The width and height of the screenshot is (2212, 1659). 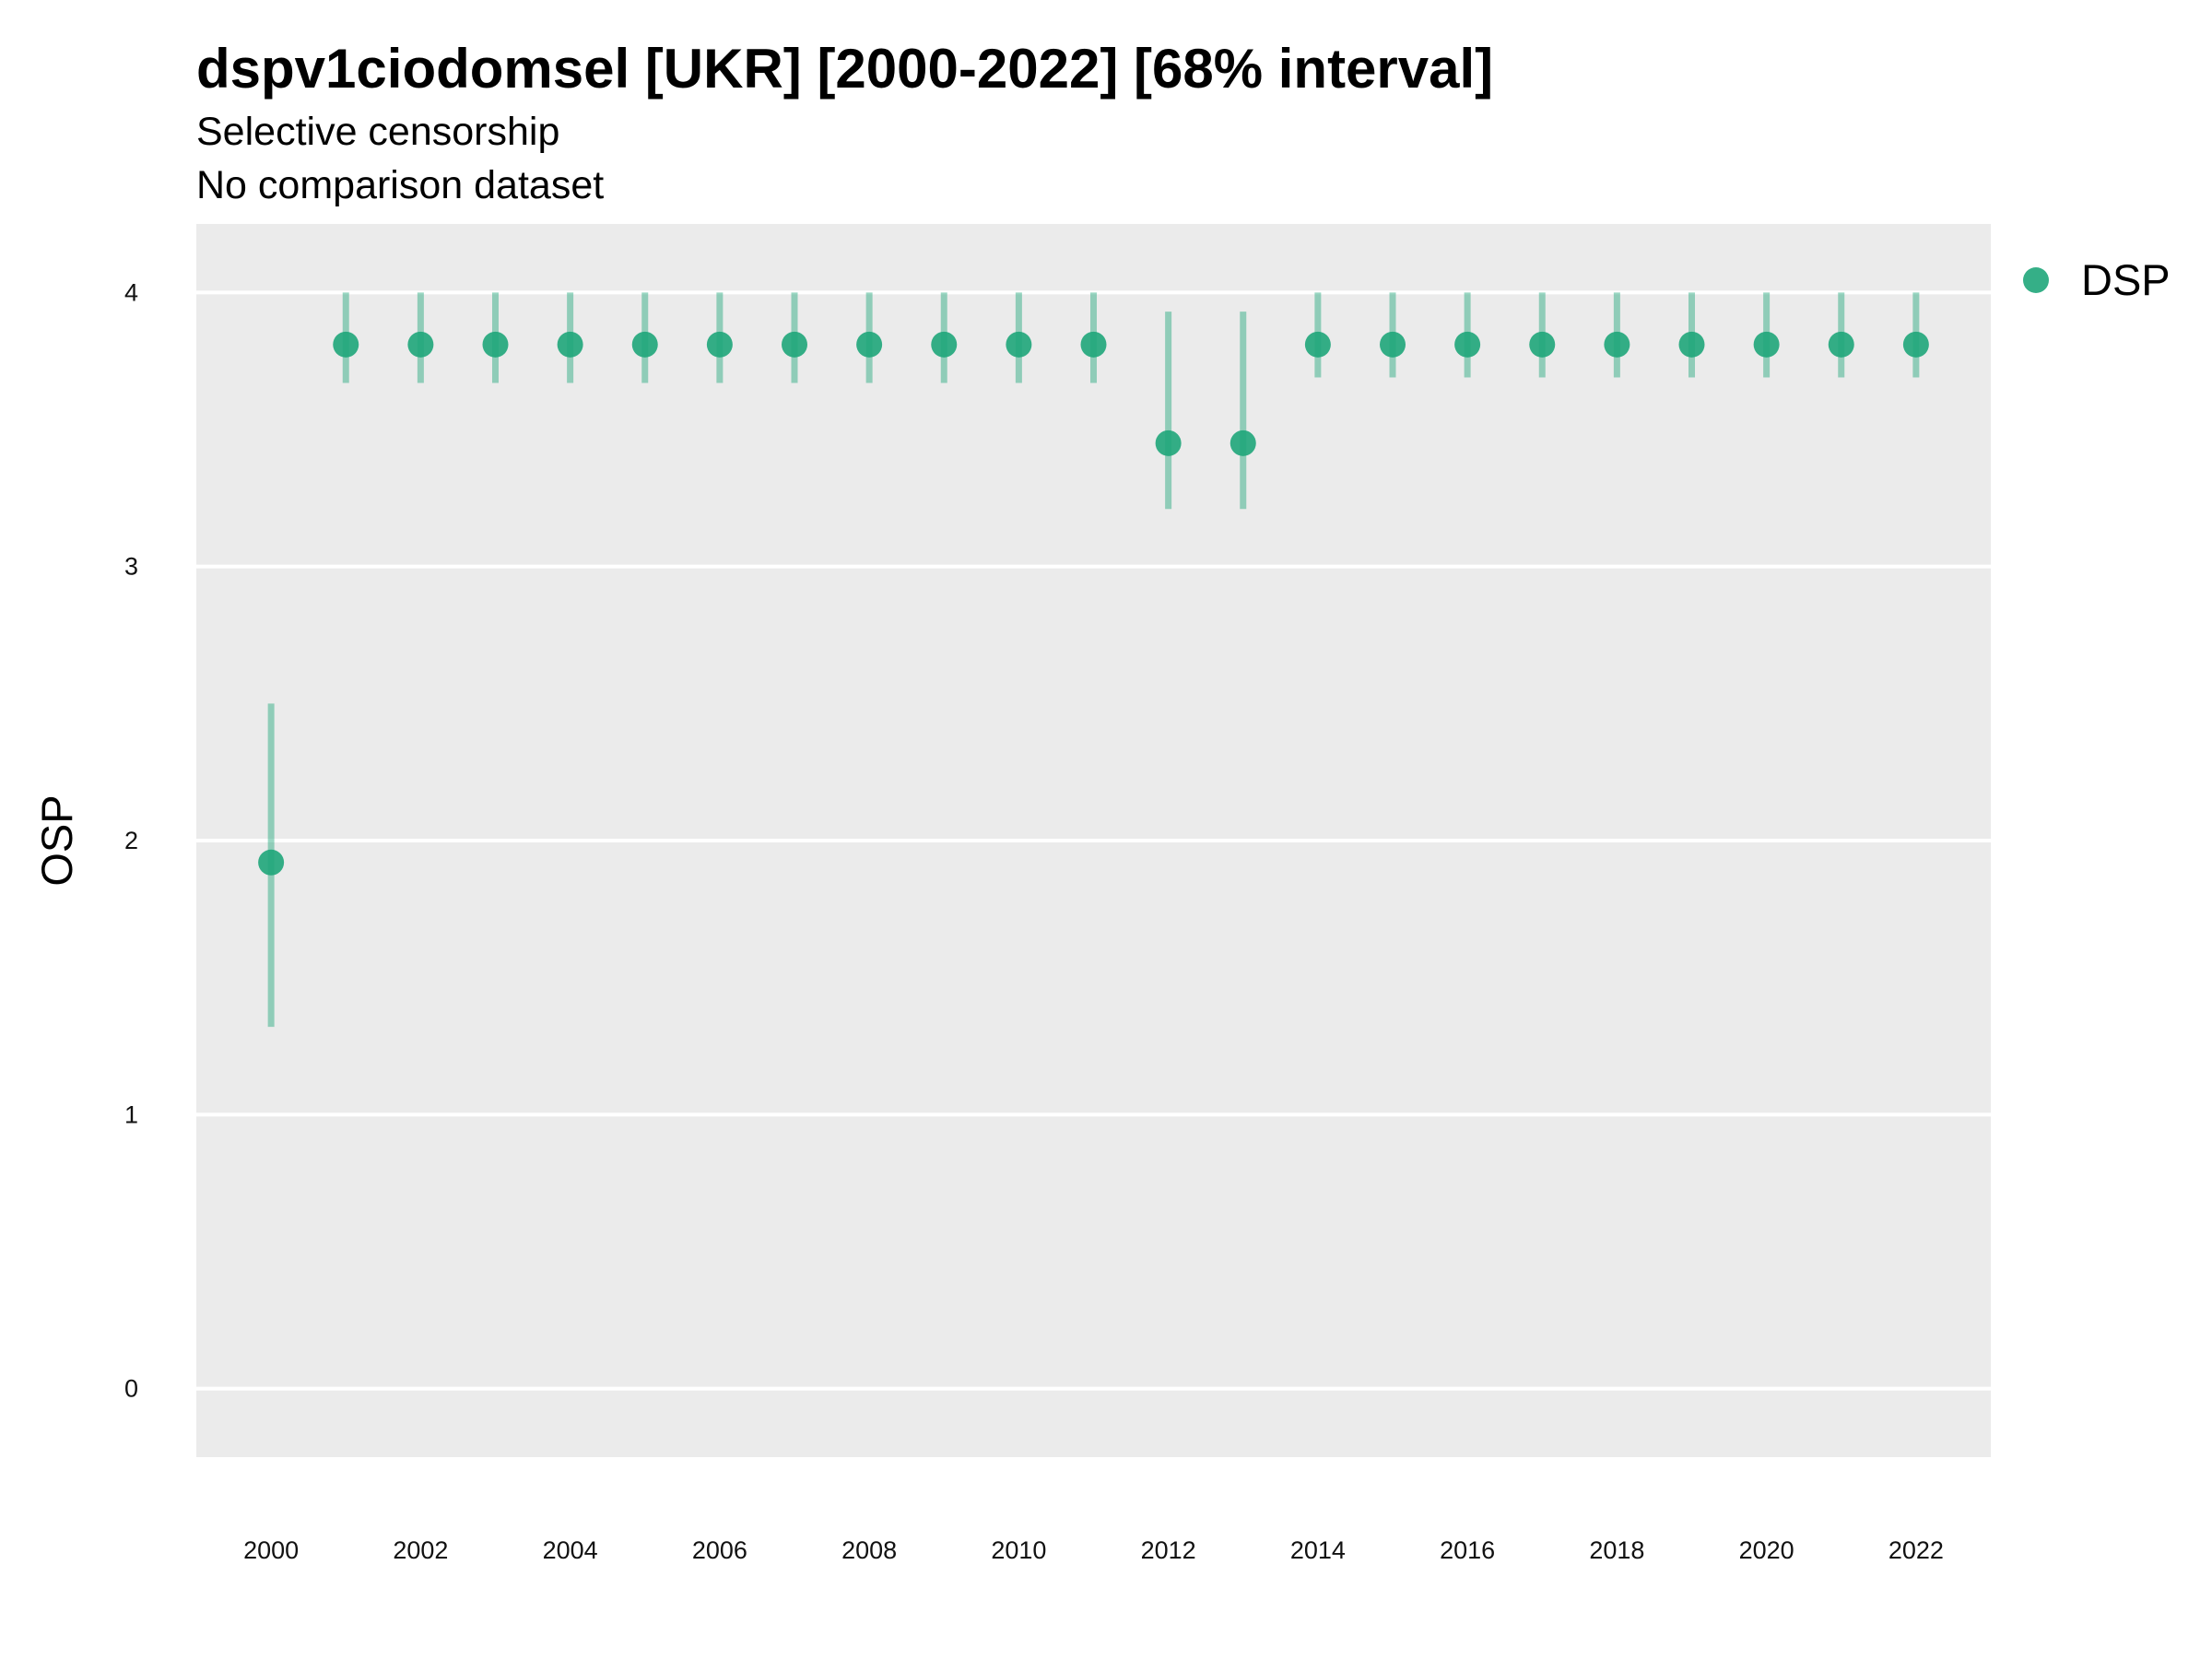 What do you see at coordinates (131, 567) in the screenshot?
I see `y-tick-label: 3` at bounding box center [131, 567].